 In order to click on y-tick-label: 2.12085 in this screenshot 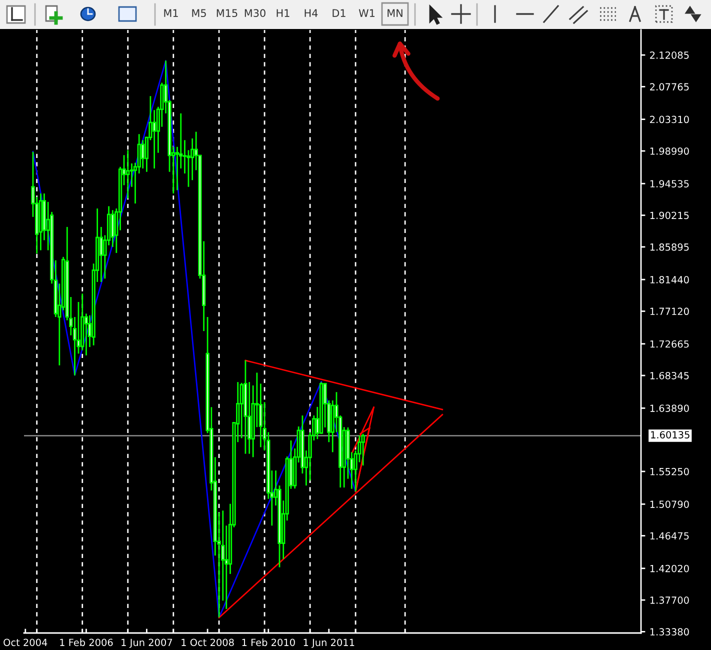, I will do `click(669, 55)`.